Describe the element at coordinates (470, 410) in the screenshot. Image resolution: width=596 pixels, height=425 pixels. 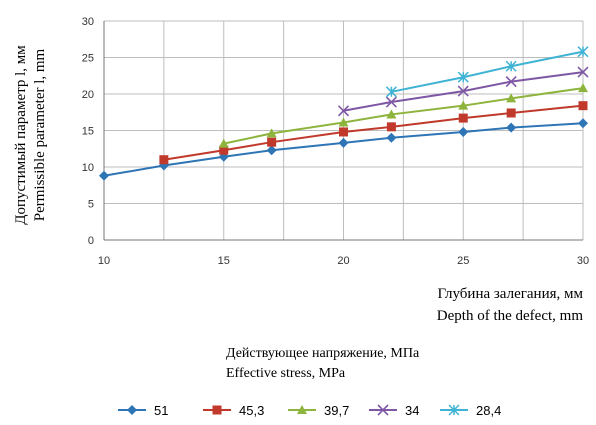
I see `legend-item-5: 28,4` at that location.